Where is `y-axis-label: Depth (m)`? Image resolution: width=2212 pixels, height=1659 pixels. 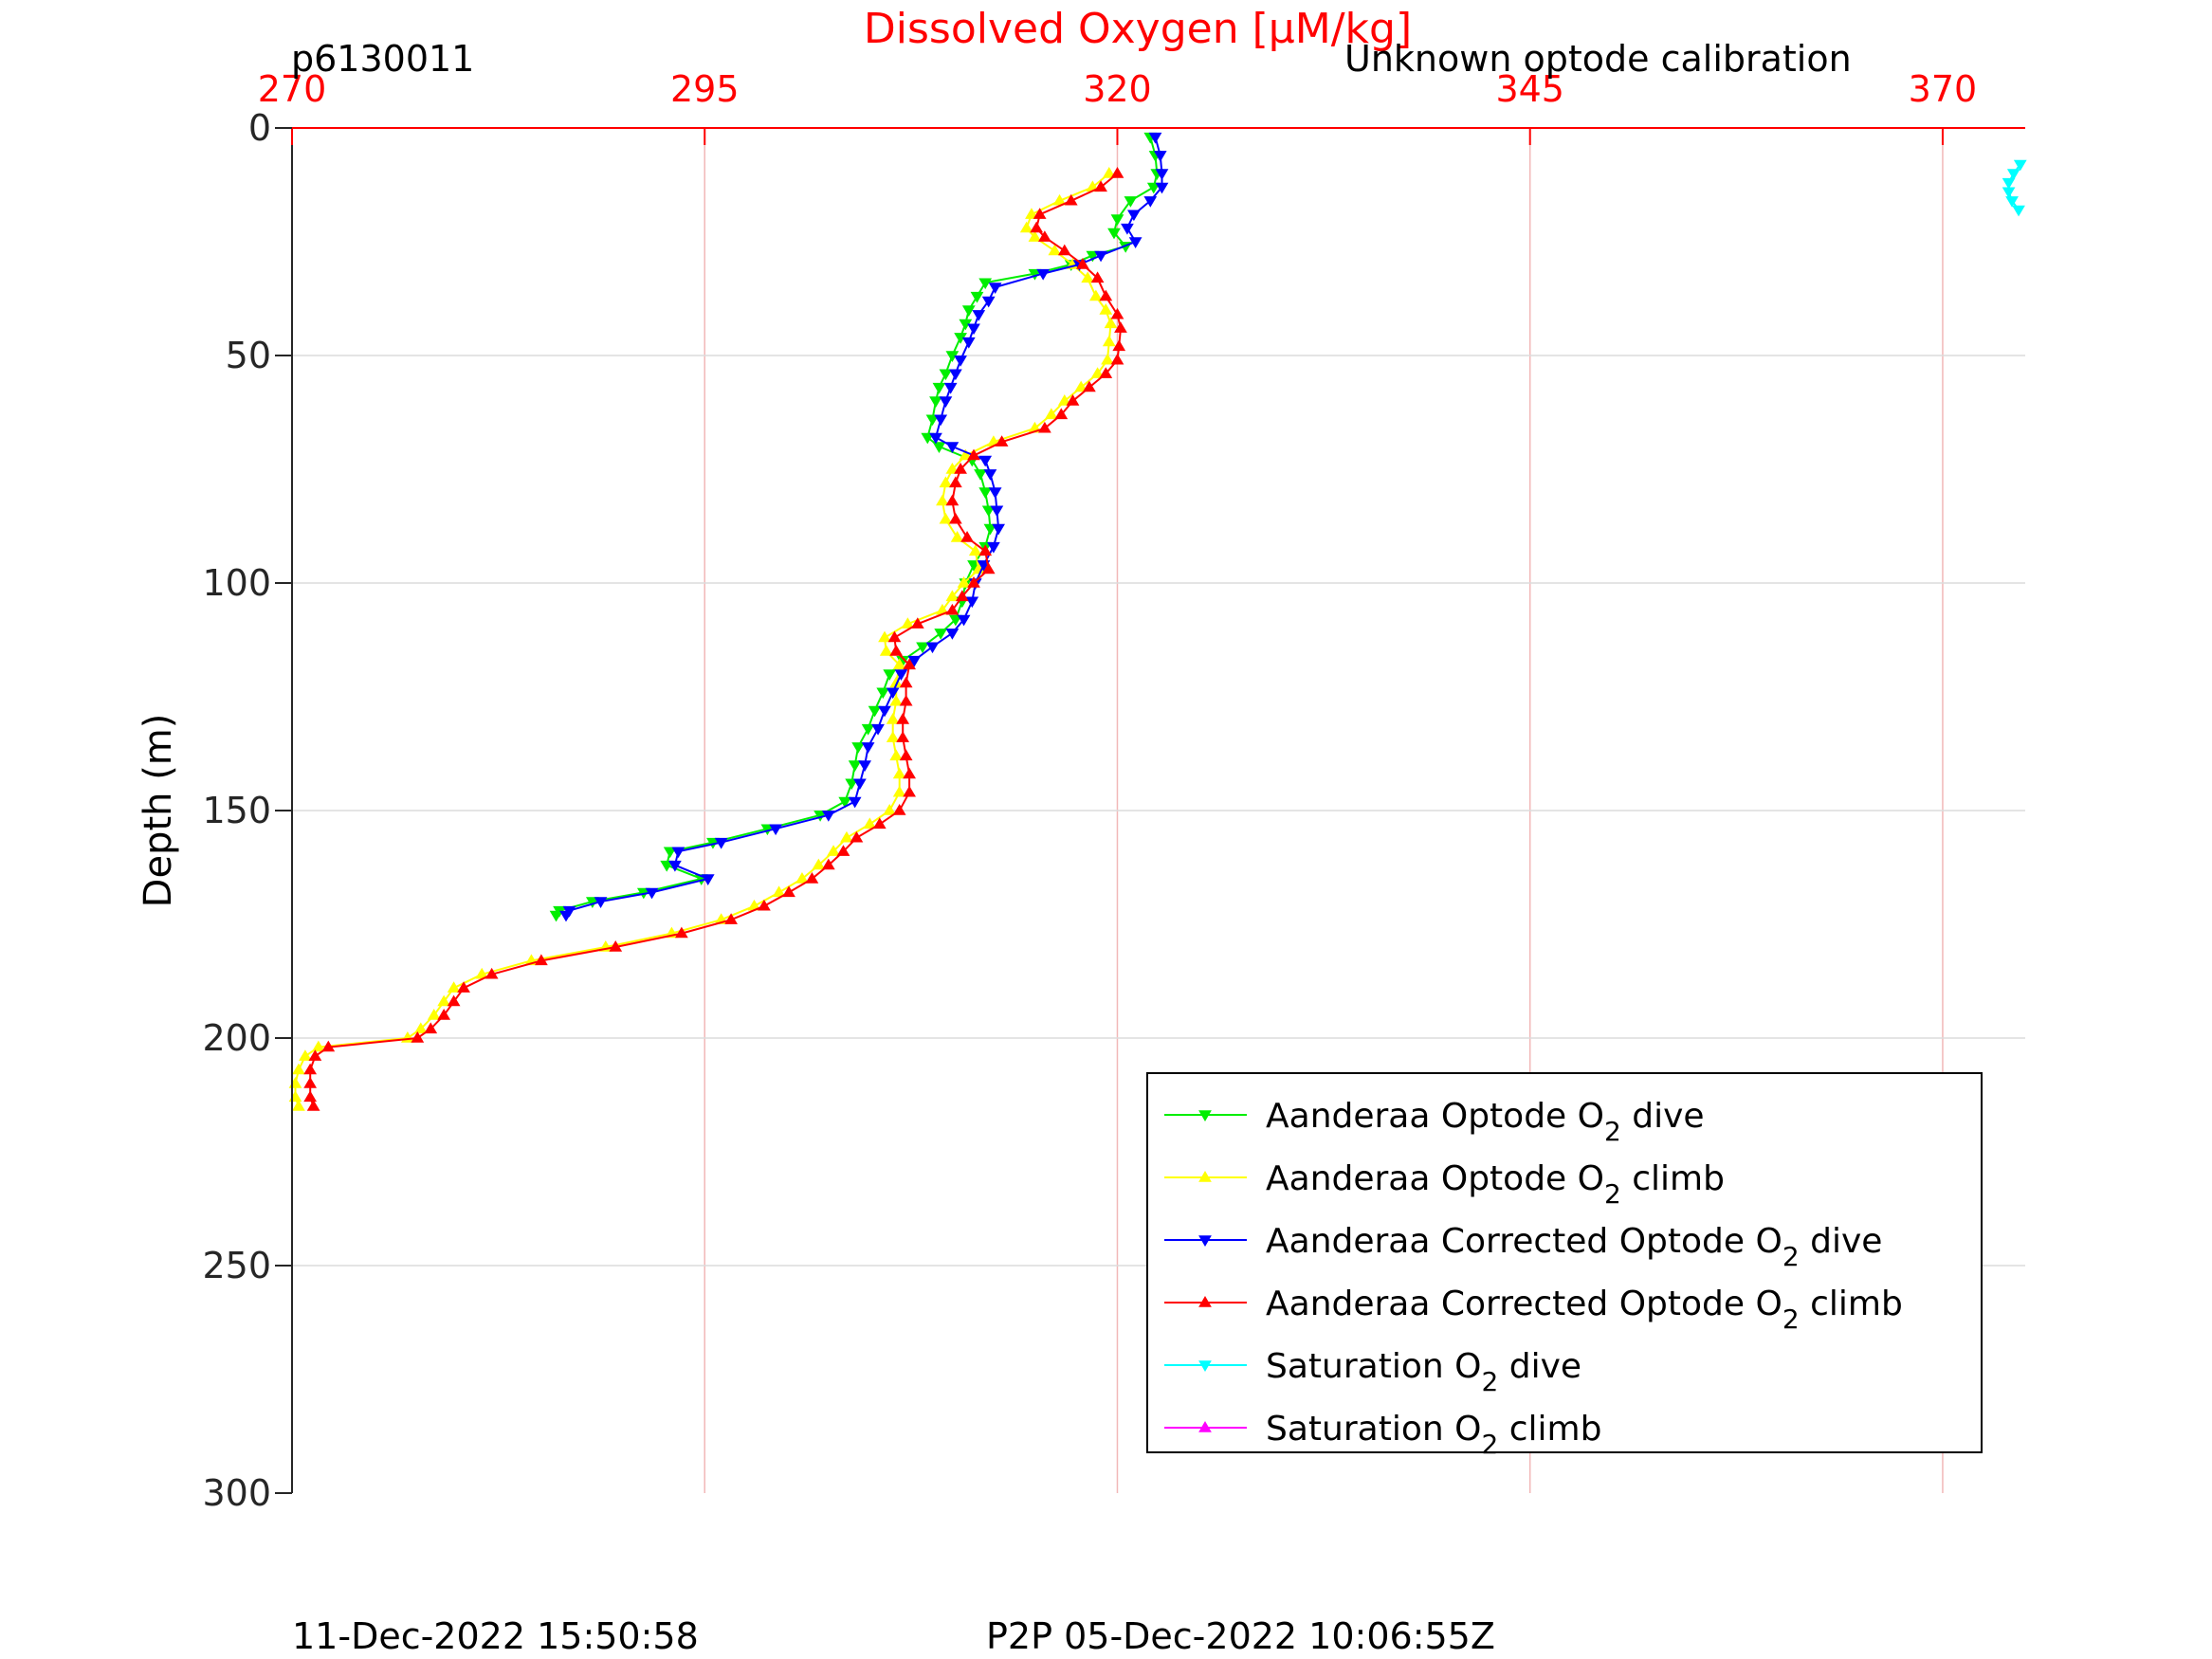
y-axis-label: Depth (m) is located at coordinates (158, 811).